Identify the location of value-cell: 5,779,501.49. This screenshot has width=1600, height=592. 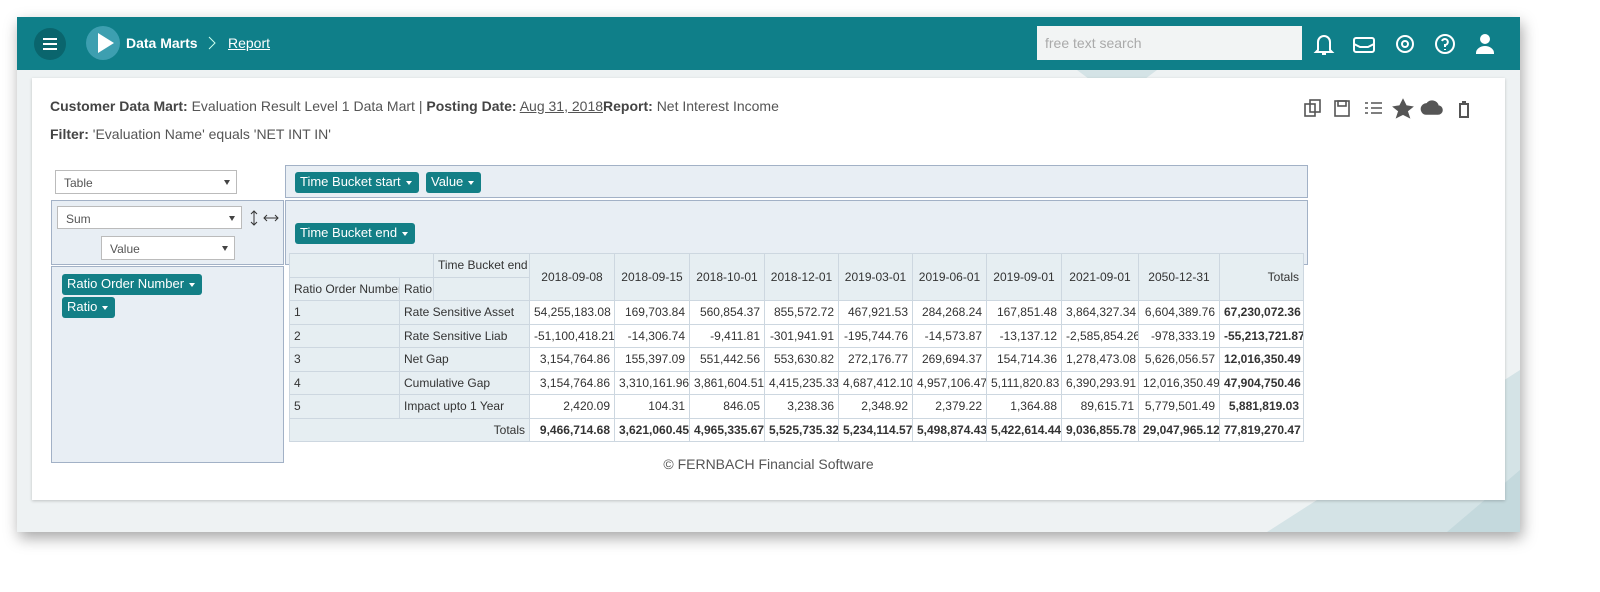
(1179, 406).